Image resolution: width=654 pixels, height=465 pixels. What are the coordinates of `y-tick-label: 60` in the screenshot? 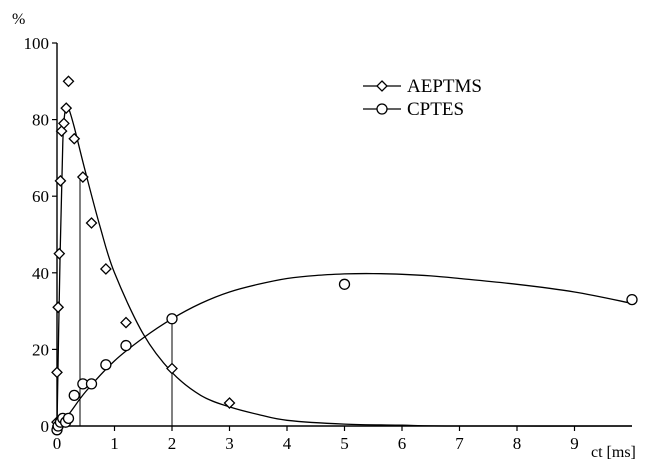 It's located at (40, 196).